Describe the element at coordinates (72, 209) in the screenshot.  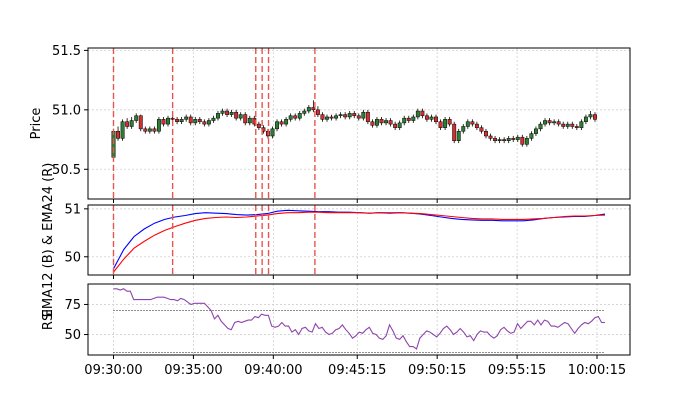
I see `ema-ytick-label-1: 51` at that location.